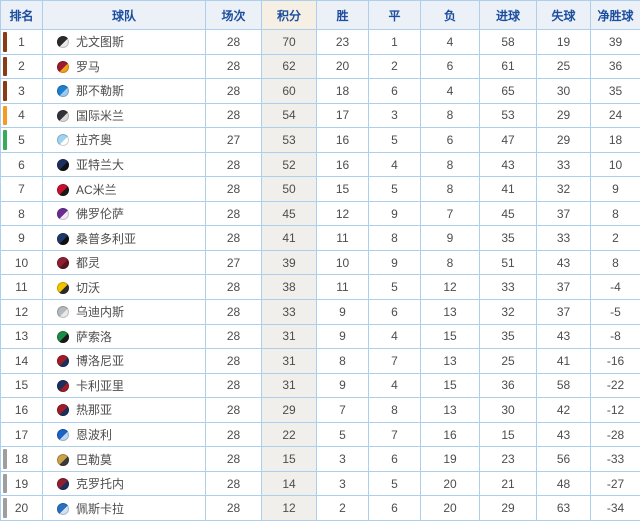 This screenshot has height=521, width=640. I want to click on rank-label: 2, so click(21, 66).